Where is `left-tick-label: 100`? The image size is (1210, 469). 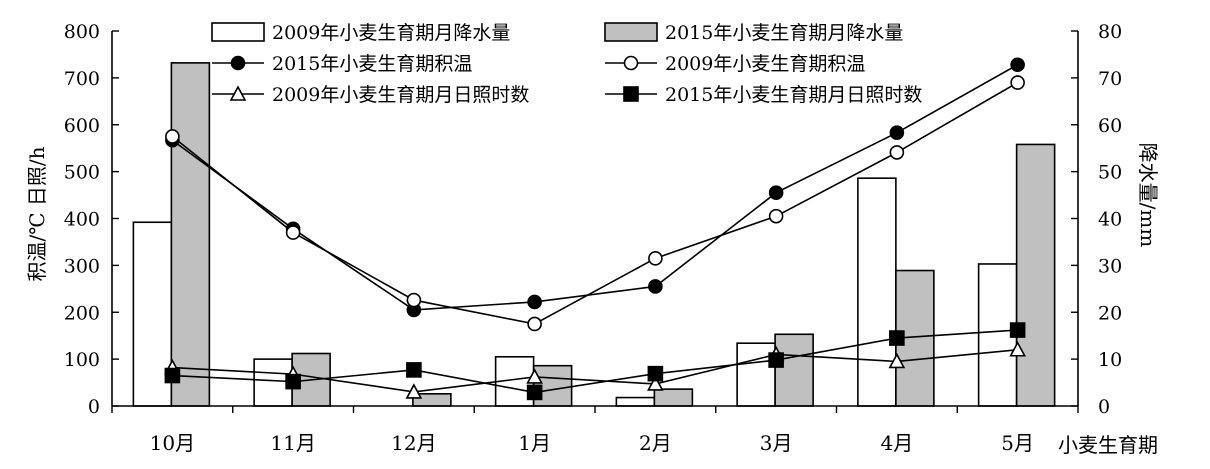 left-tick-label: 100 is located at coordinates (82, 360).